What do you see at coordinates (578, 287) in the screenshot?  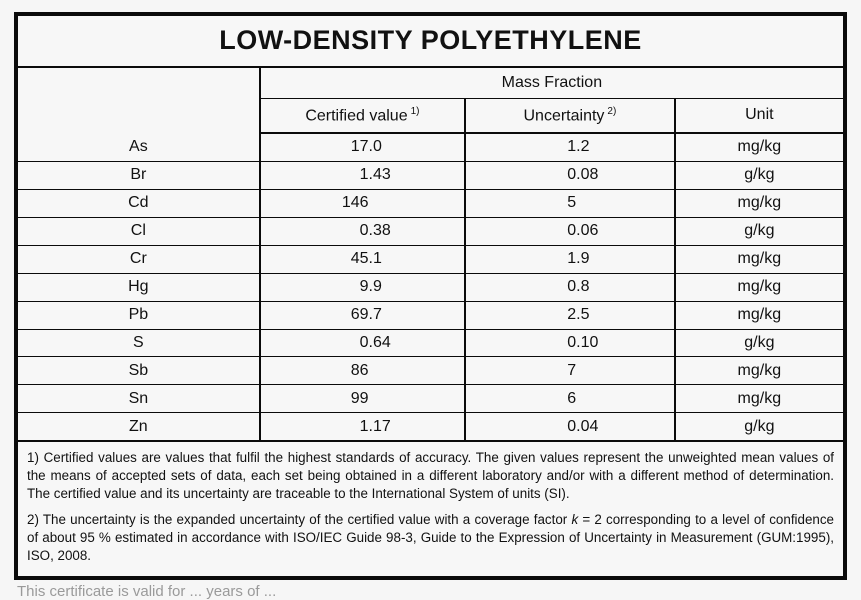 I see `uncertainty-value: 0.8` at bounding box center [578, 287].